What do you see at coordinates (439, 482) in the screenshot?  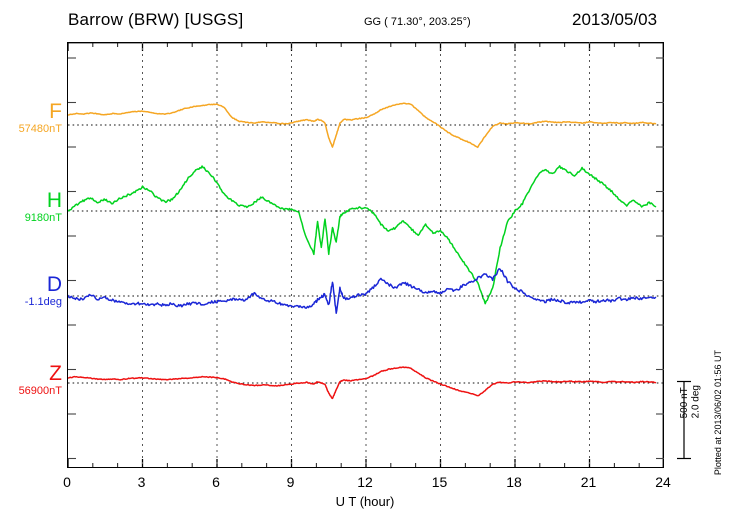 I see `x-tick-label-15: 15` at bounding box center [439, 482].